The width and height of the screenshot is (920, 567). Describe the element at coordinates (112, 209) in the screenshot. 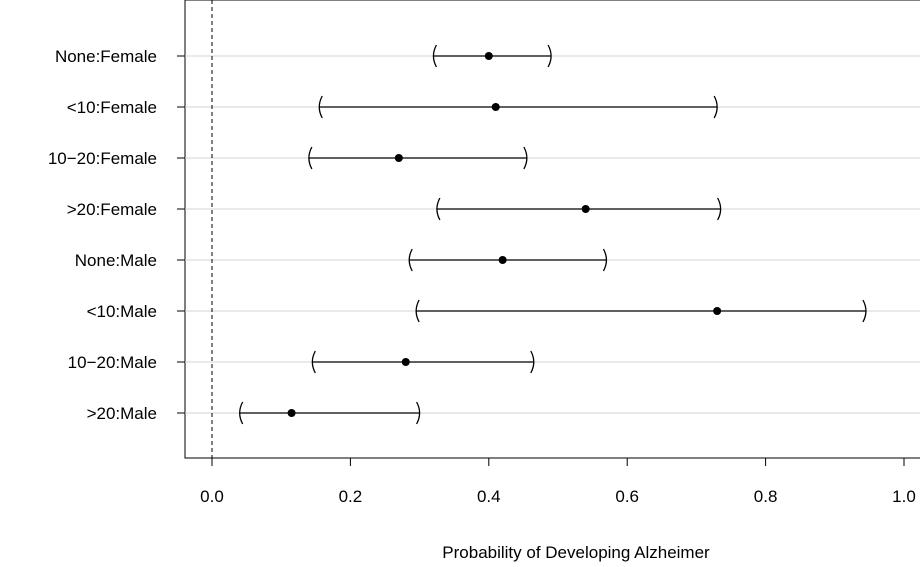

I see `y-tick-label: >20:Female` at that location.